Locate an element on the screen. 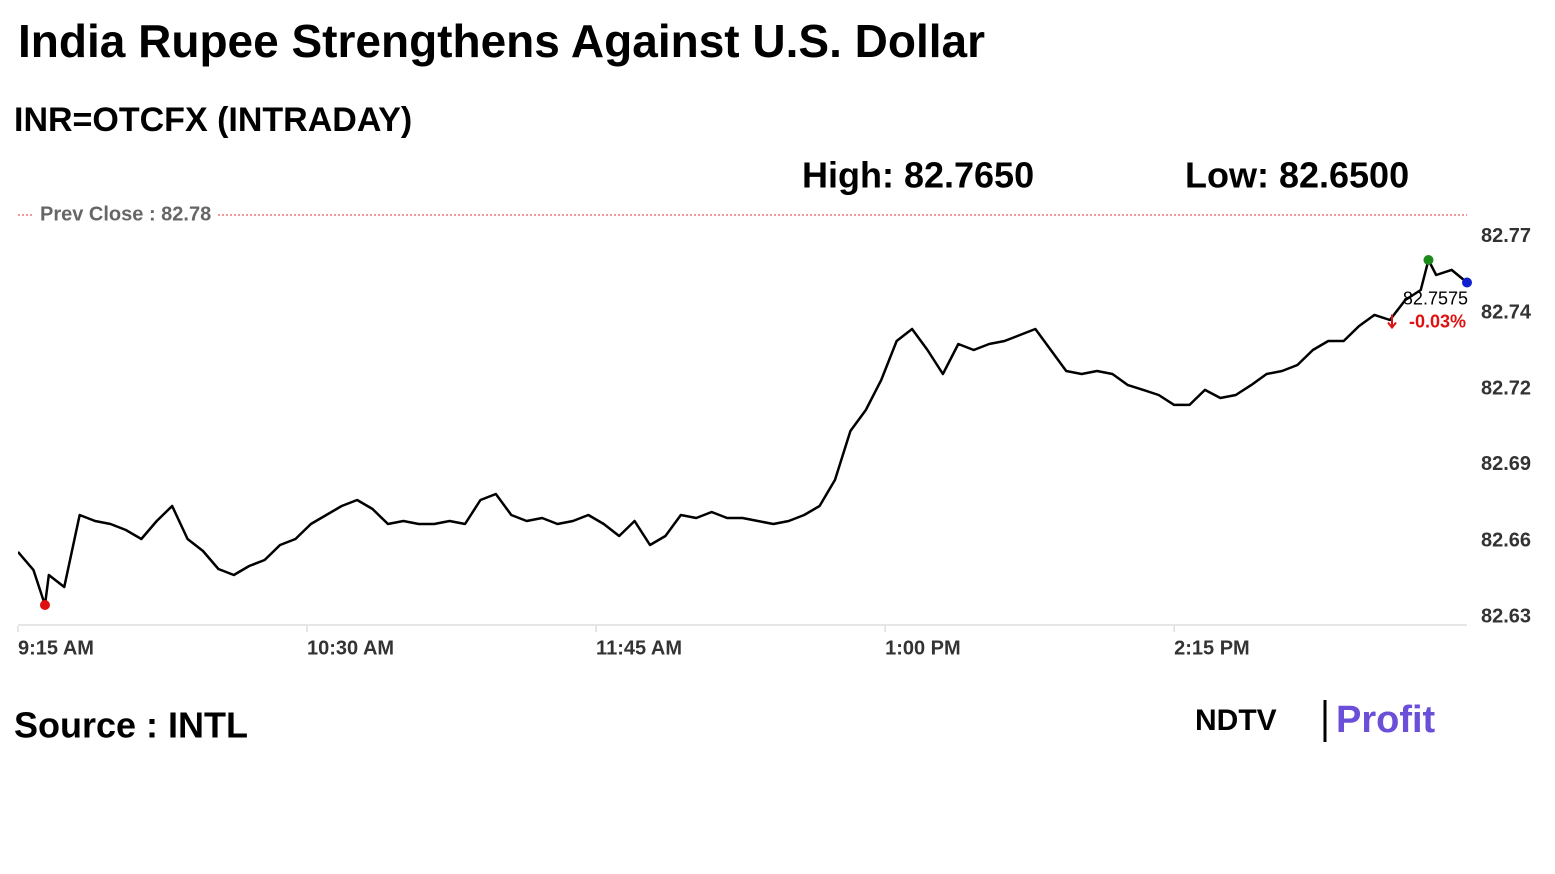 The height and width of the screenshot is (874, 1555). low-label: Low: 82.6500 is located at coordinates (1297, 175).